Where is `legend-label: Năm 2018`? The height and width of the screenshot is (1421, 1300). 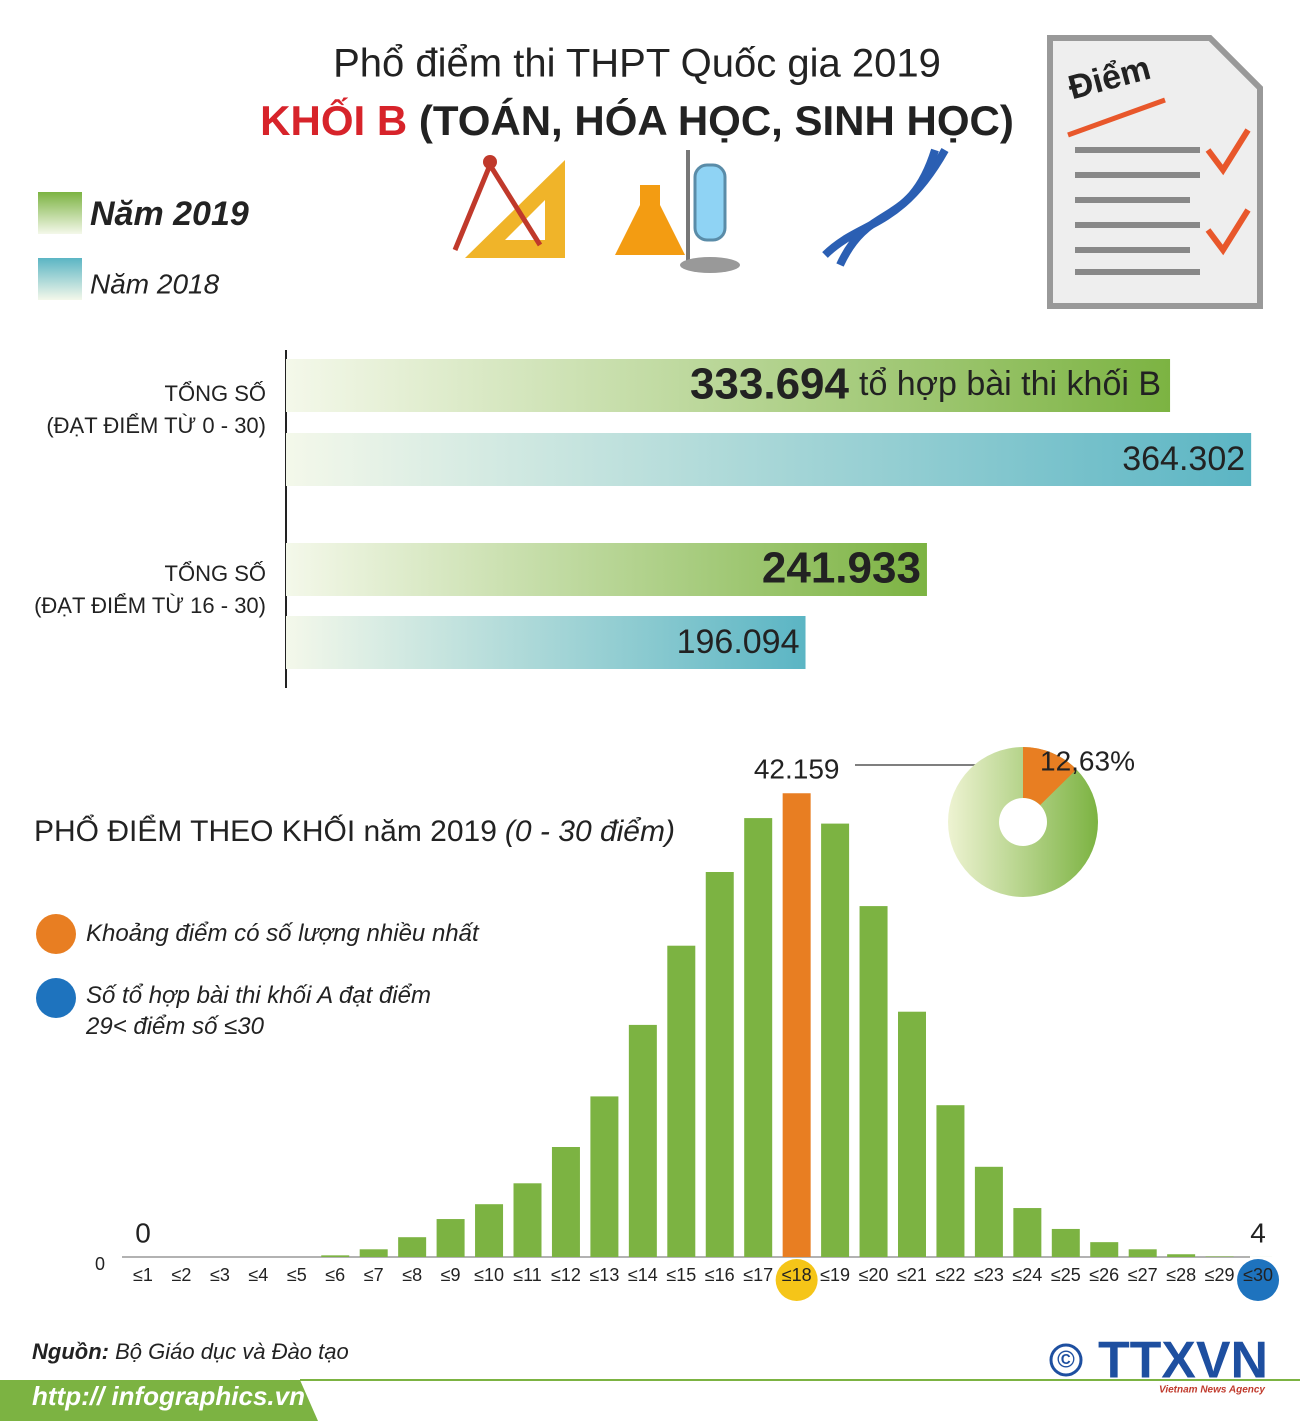
legend-label: Năm 2018 is located at coordinates (155, 283).